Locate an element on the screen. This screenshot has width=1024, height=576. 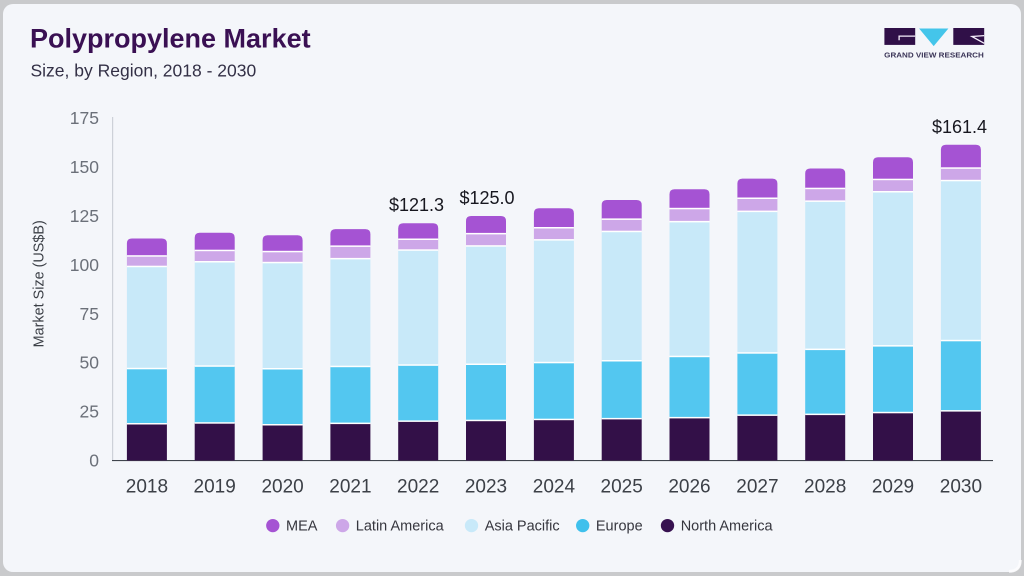
svg-text: 2022 is located at coordinates (418, 487).